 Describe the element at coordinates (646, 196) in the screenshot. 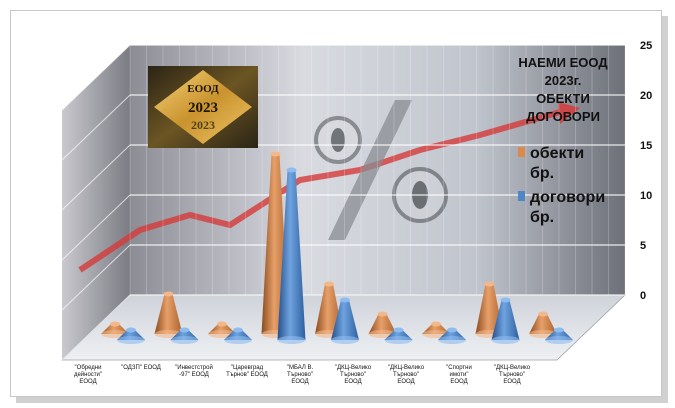

I see `y-tick-label: 10` at that location.